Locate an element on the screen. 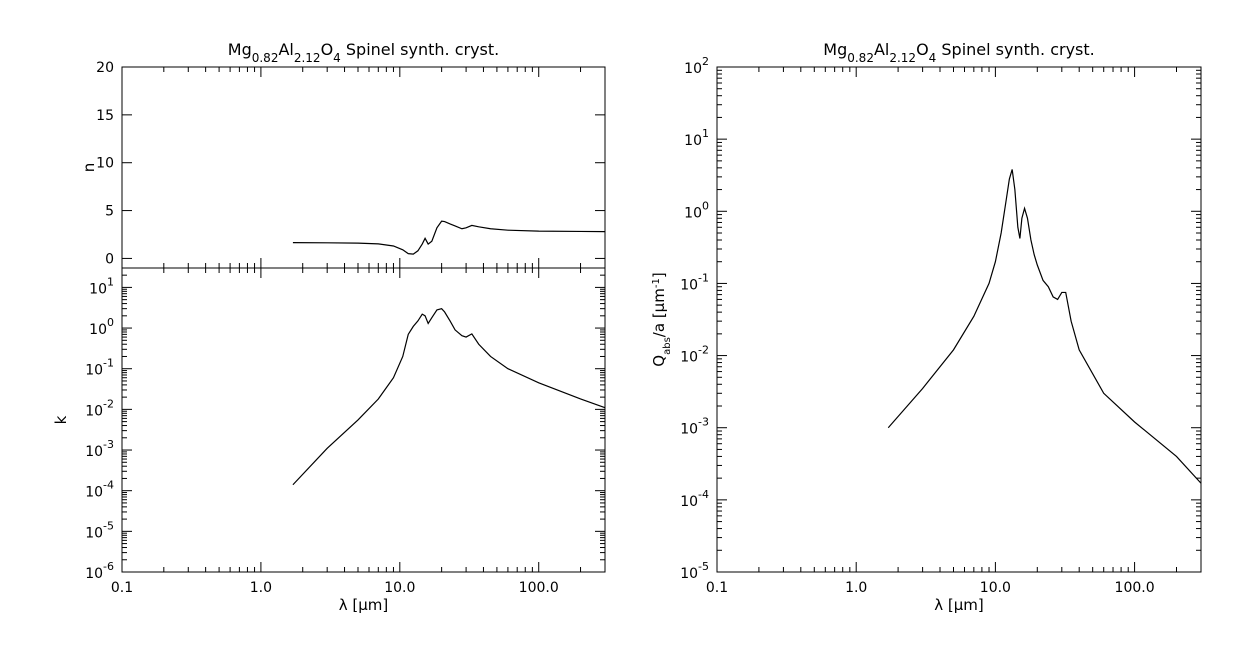 The height and width of the screenshot is (652, 1250). chart-k-ytick-label: 10⁻² is located at coordinates (99, 408).